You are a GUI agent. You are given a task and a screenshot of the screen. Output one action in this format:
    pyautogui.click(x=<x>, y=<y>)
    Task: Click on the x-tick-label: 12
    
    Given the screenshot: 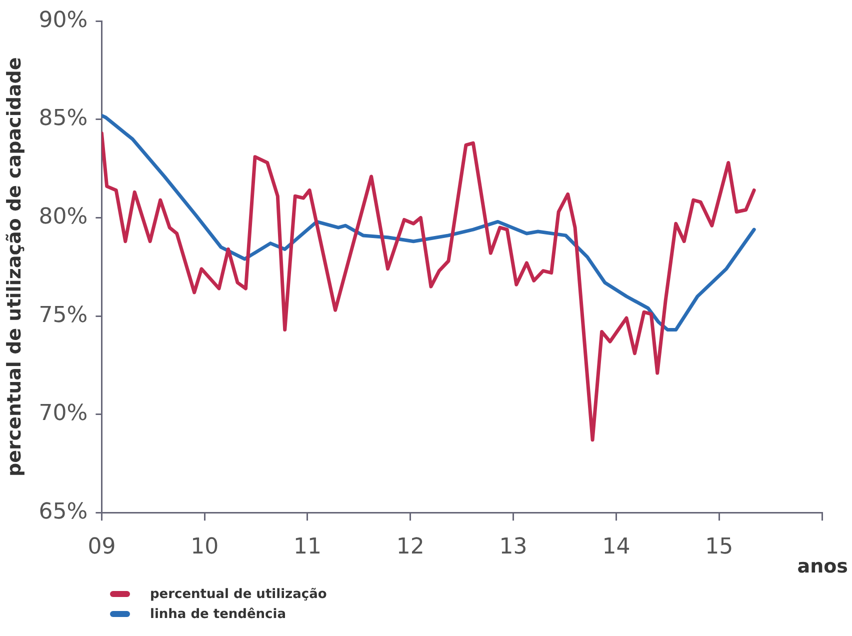 What is the action you would take?
    pyautogui.click(x=410, y=547)
    